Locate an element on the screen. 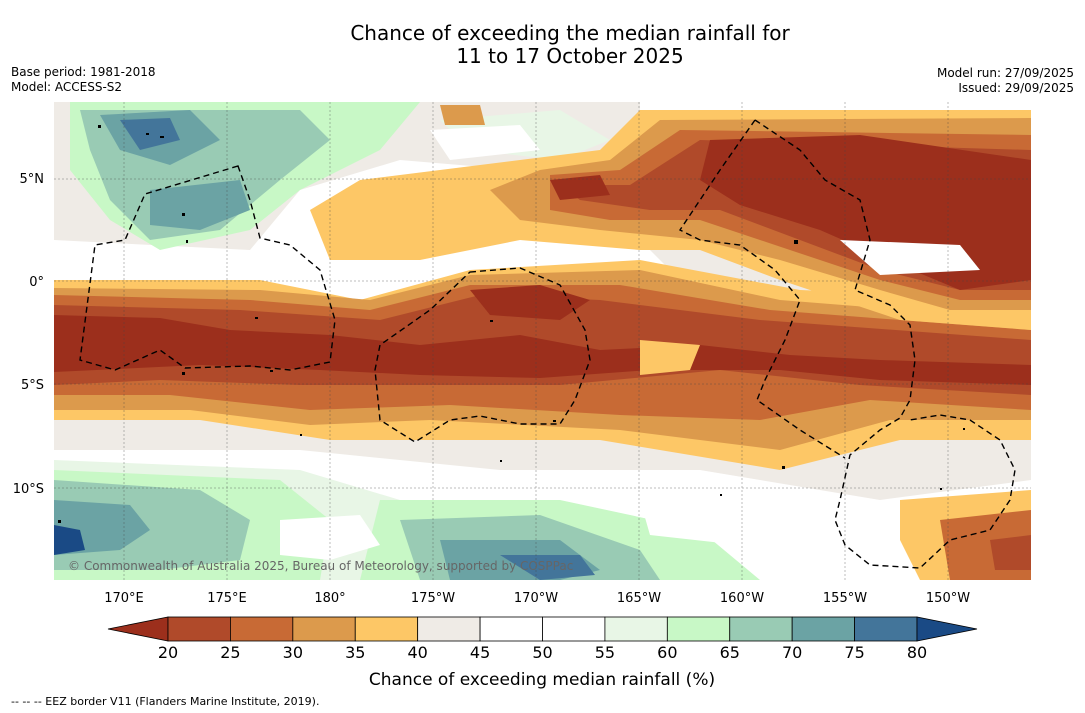 The height and width of the screenshot is (713, 1085). issued-date: Issued: 29/09/2025 is located at coordinates (1016, 88).